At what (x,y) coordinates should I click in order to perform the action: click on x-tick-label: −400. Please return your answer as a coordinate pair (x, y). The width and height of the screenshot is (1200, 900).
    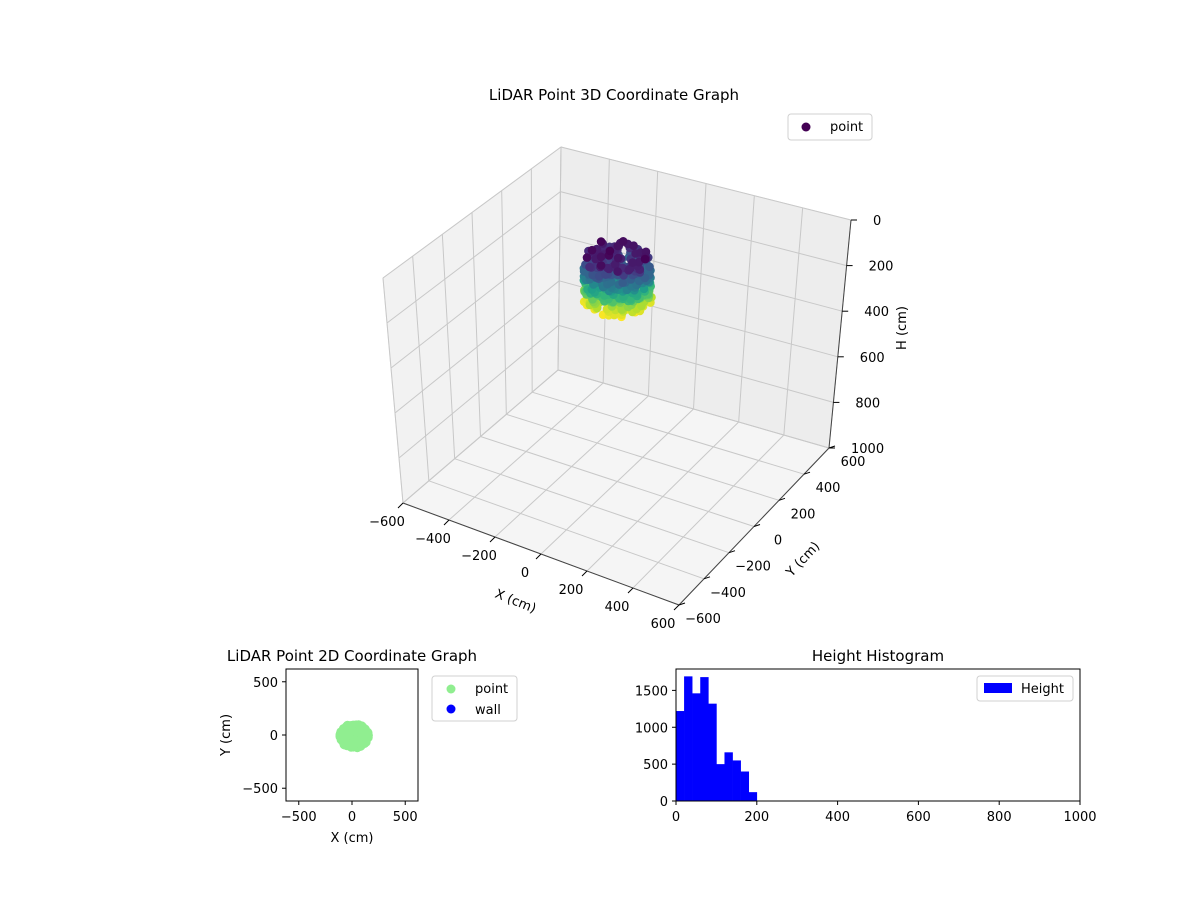
    Looking at the image, I should click on (433, 539).